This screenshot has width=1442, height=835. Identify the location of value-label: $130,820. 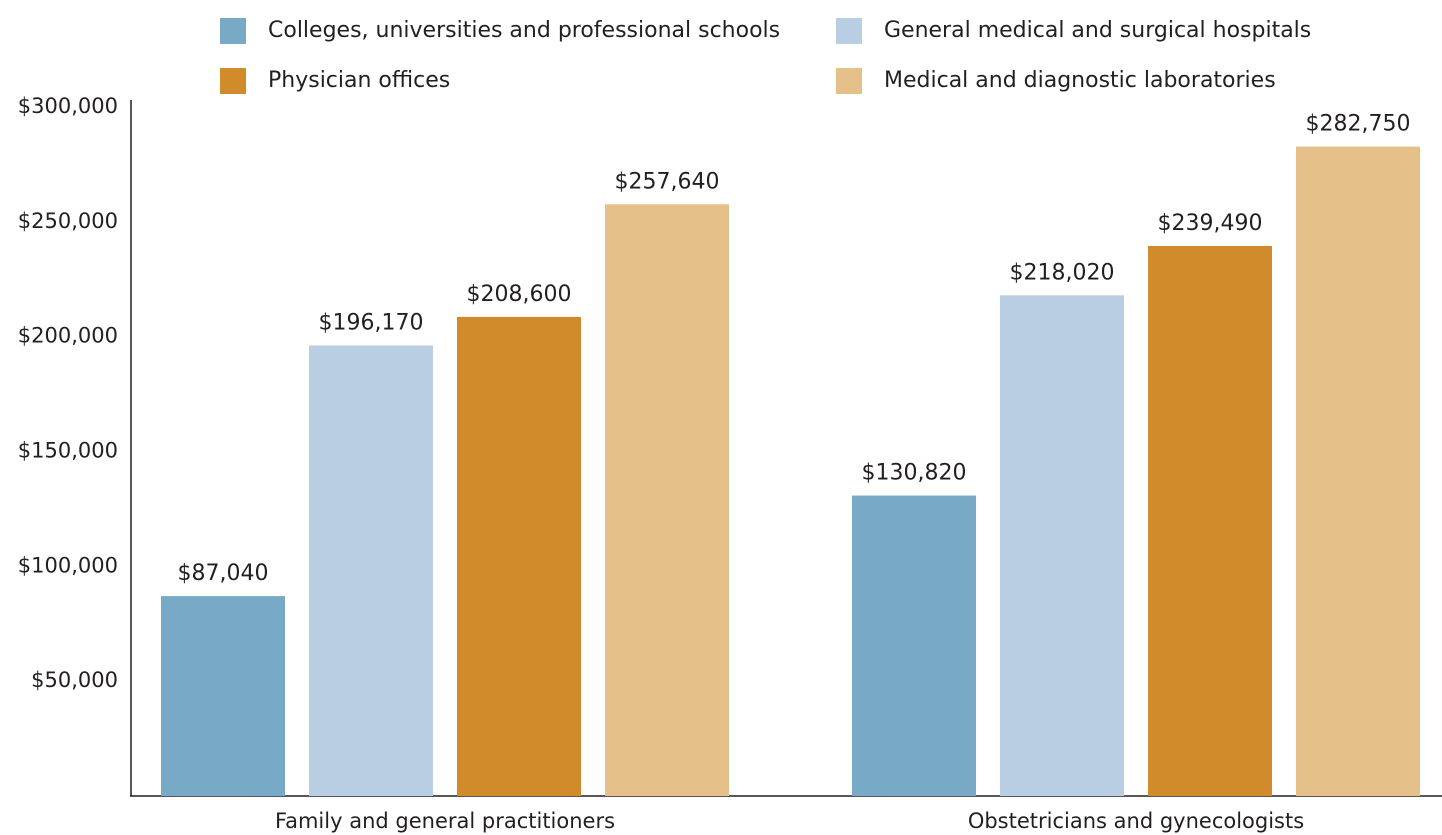
(914, 473).